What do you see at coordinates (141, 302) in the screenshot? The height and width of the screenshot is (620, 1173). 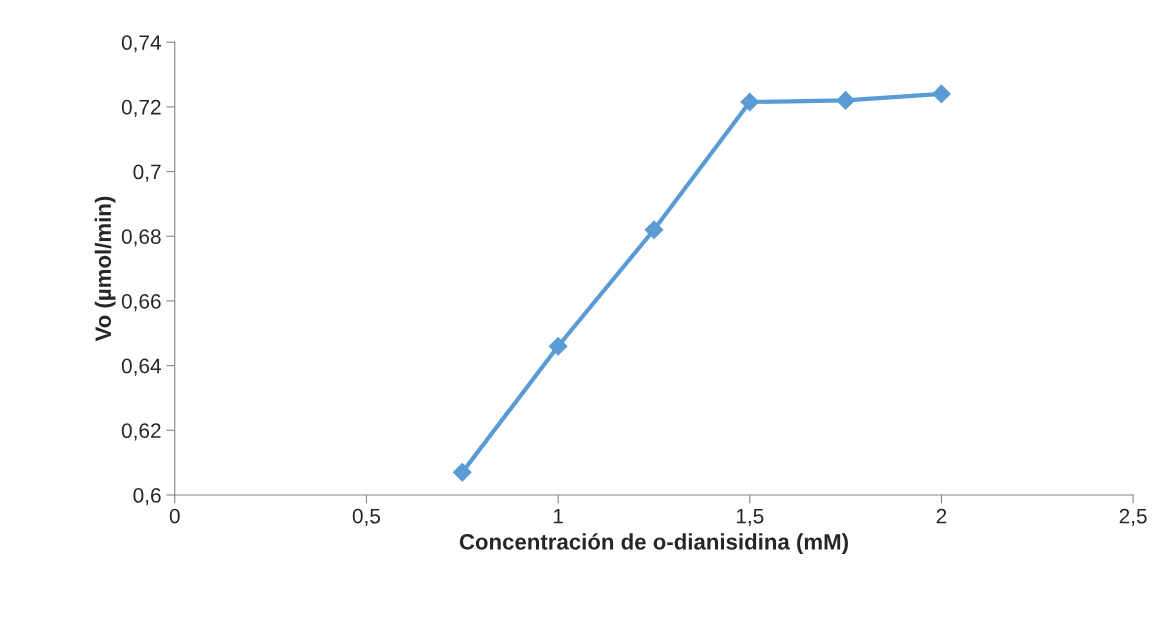 I see `y-tick-label: 0,66` at bounding box center [141, 302].